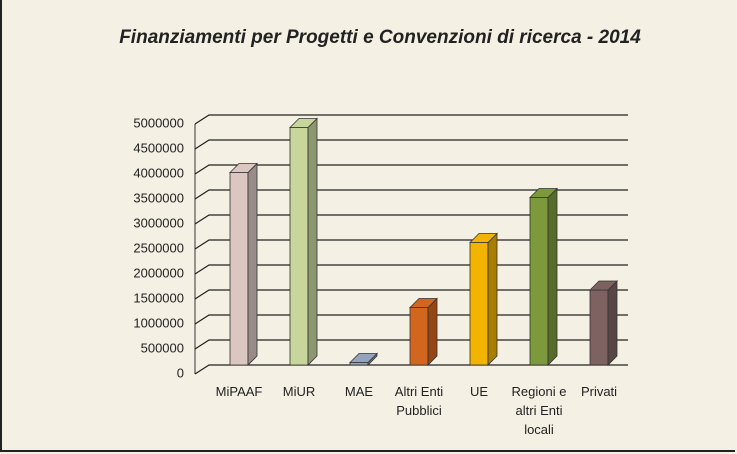  Describe the element at coordinates (158, 222) in the screenshot. I see `y-tick-label: 3000000` at that location.